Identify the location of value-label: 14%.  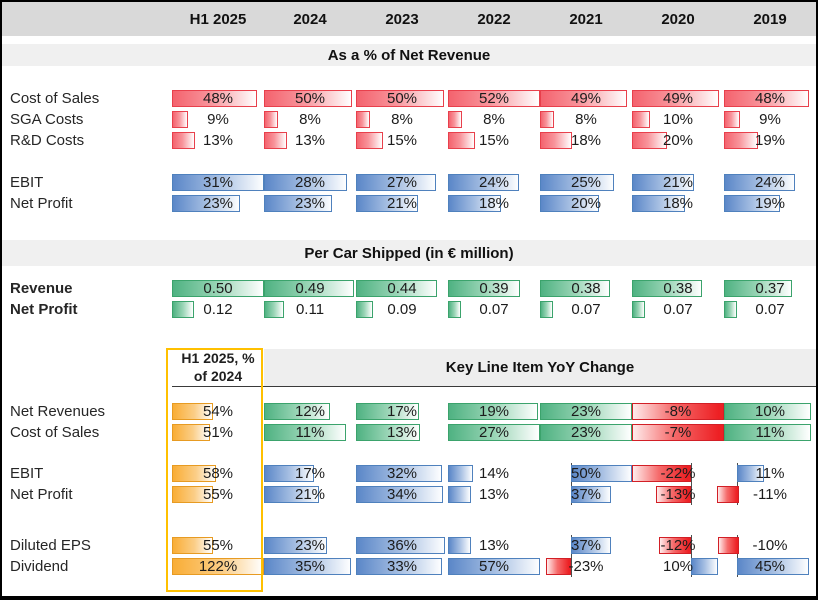
(494, 473).